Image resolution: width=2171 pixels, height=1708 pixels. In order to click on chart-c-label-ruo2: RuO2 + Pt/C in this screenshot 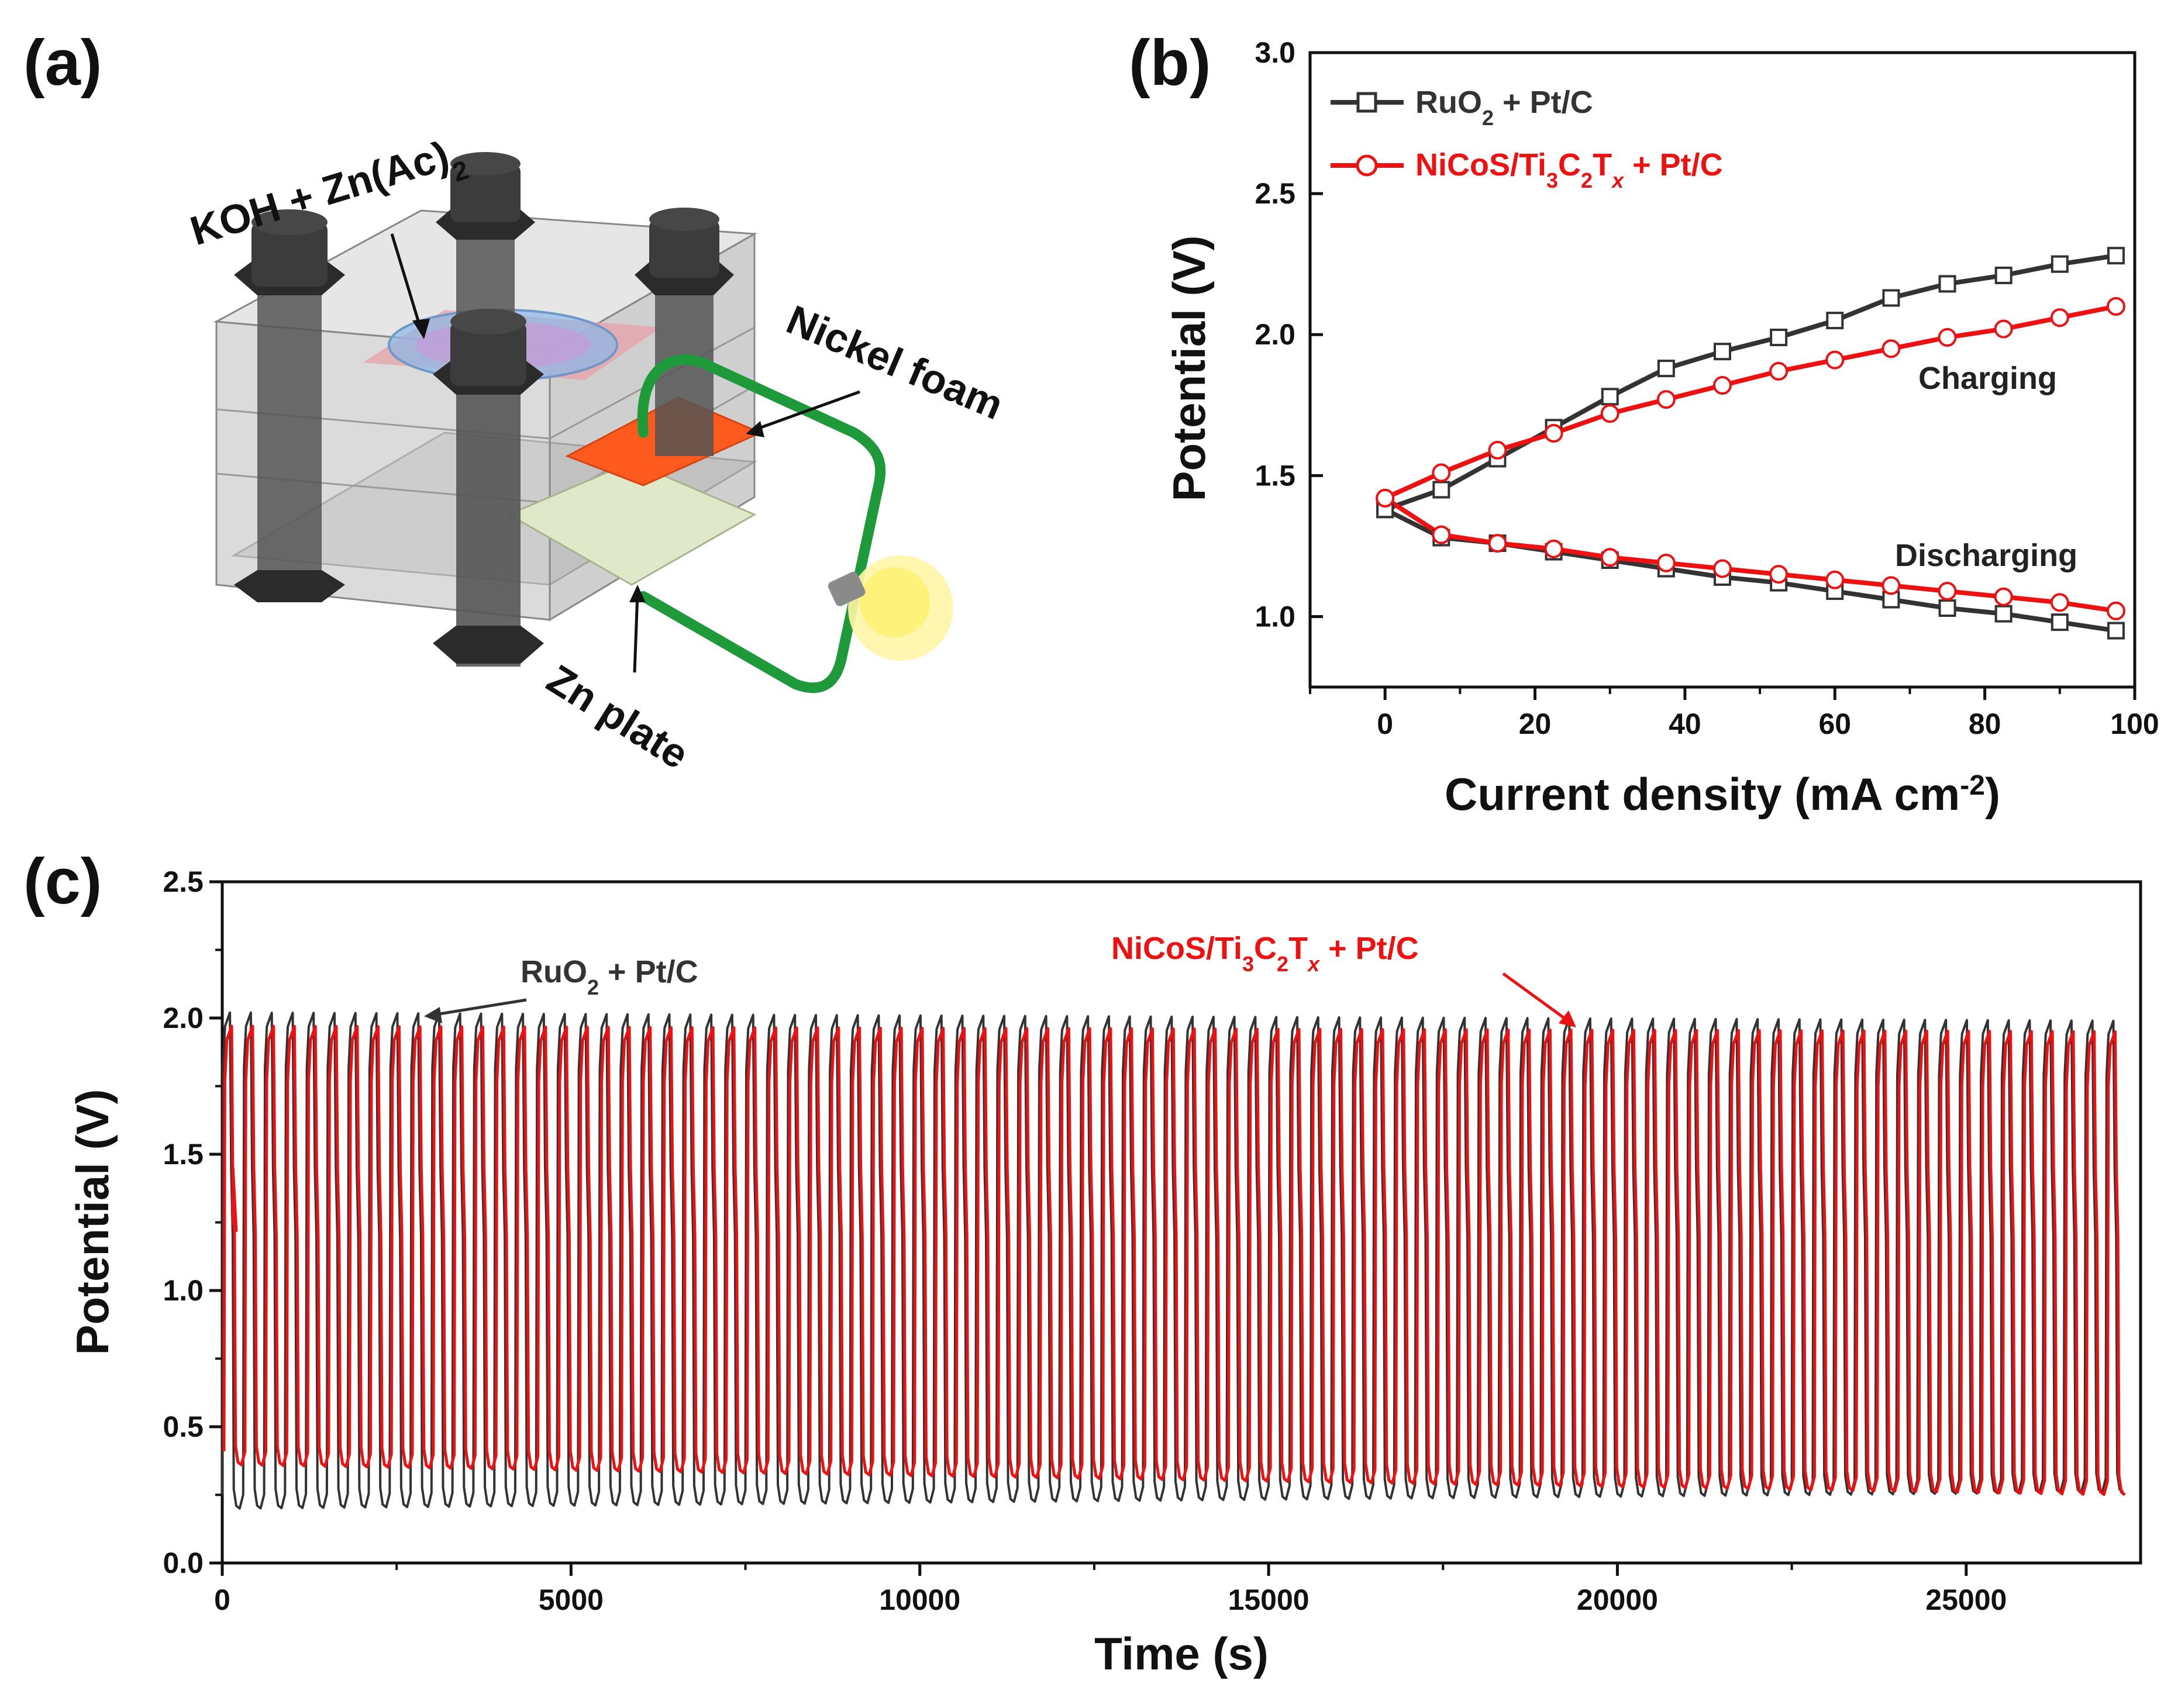, I will do `click(609, 976)`.